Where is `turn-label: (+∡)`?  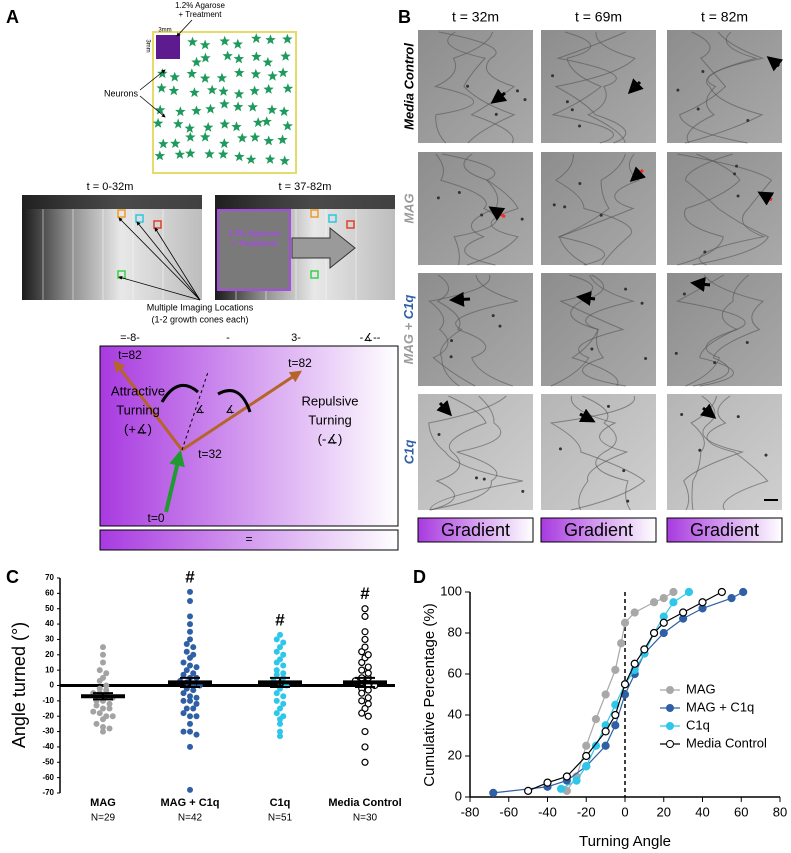
turn-label: (+∡) is located at coordinates (138, 428).